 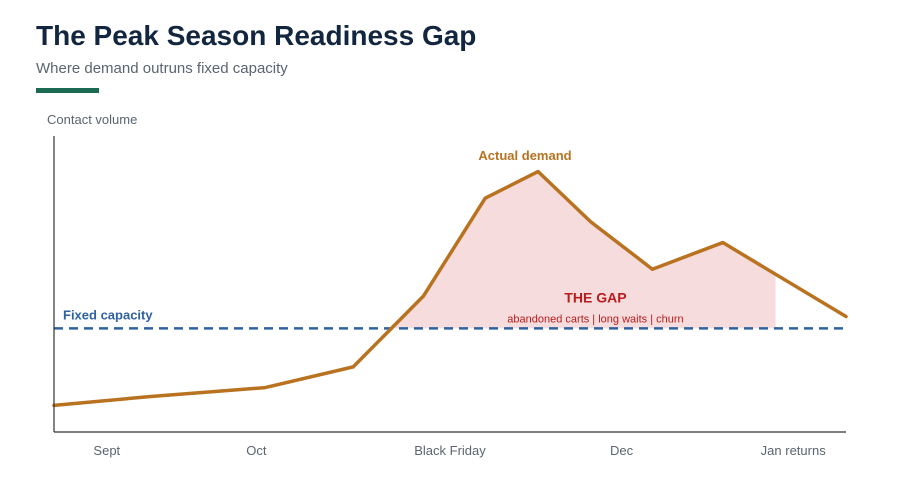 I want to click on gap-sublabel: abandoned carts | long waits | churn, so click(x=595, y=319).